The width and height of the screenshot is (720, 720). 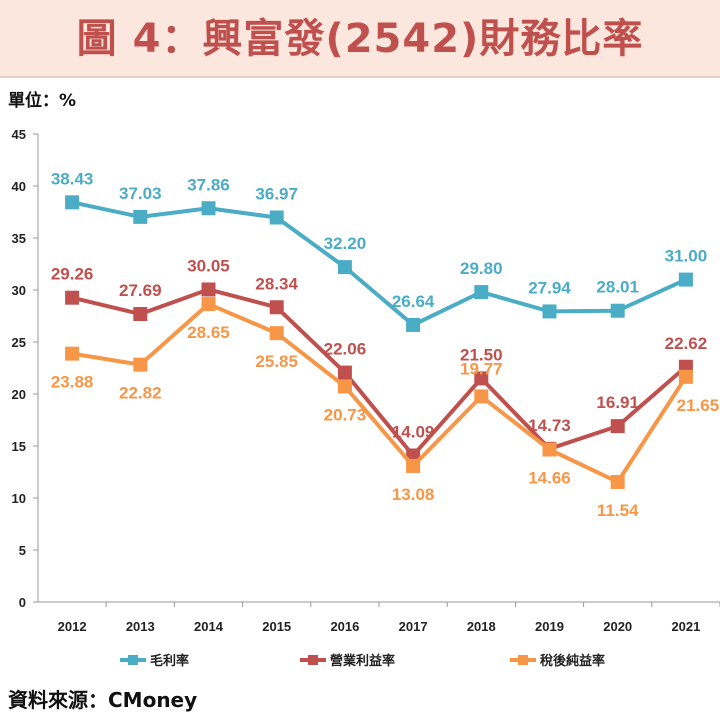 I want to click on chart-title: 圖 4：興富發(2542)財務比率, so click(x=360, y=39).